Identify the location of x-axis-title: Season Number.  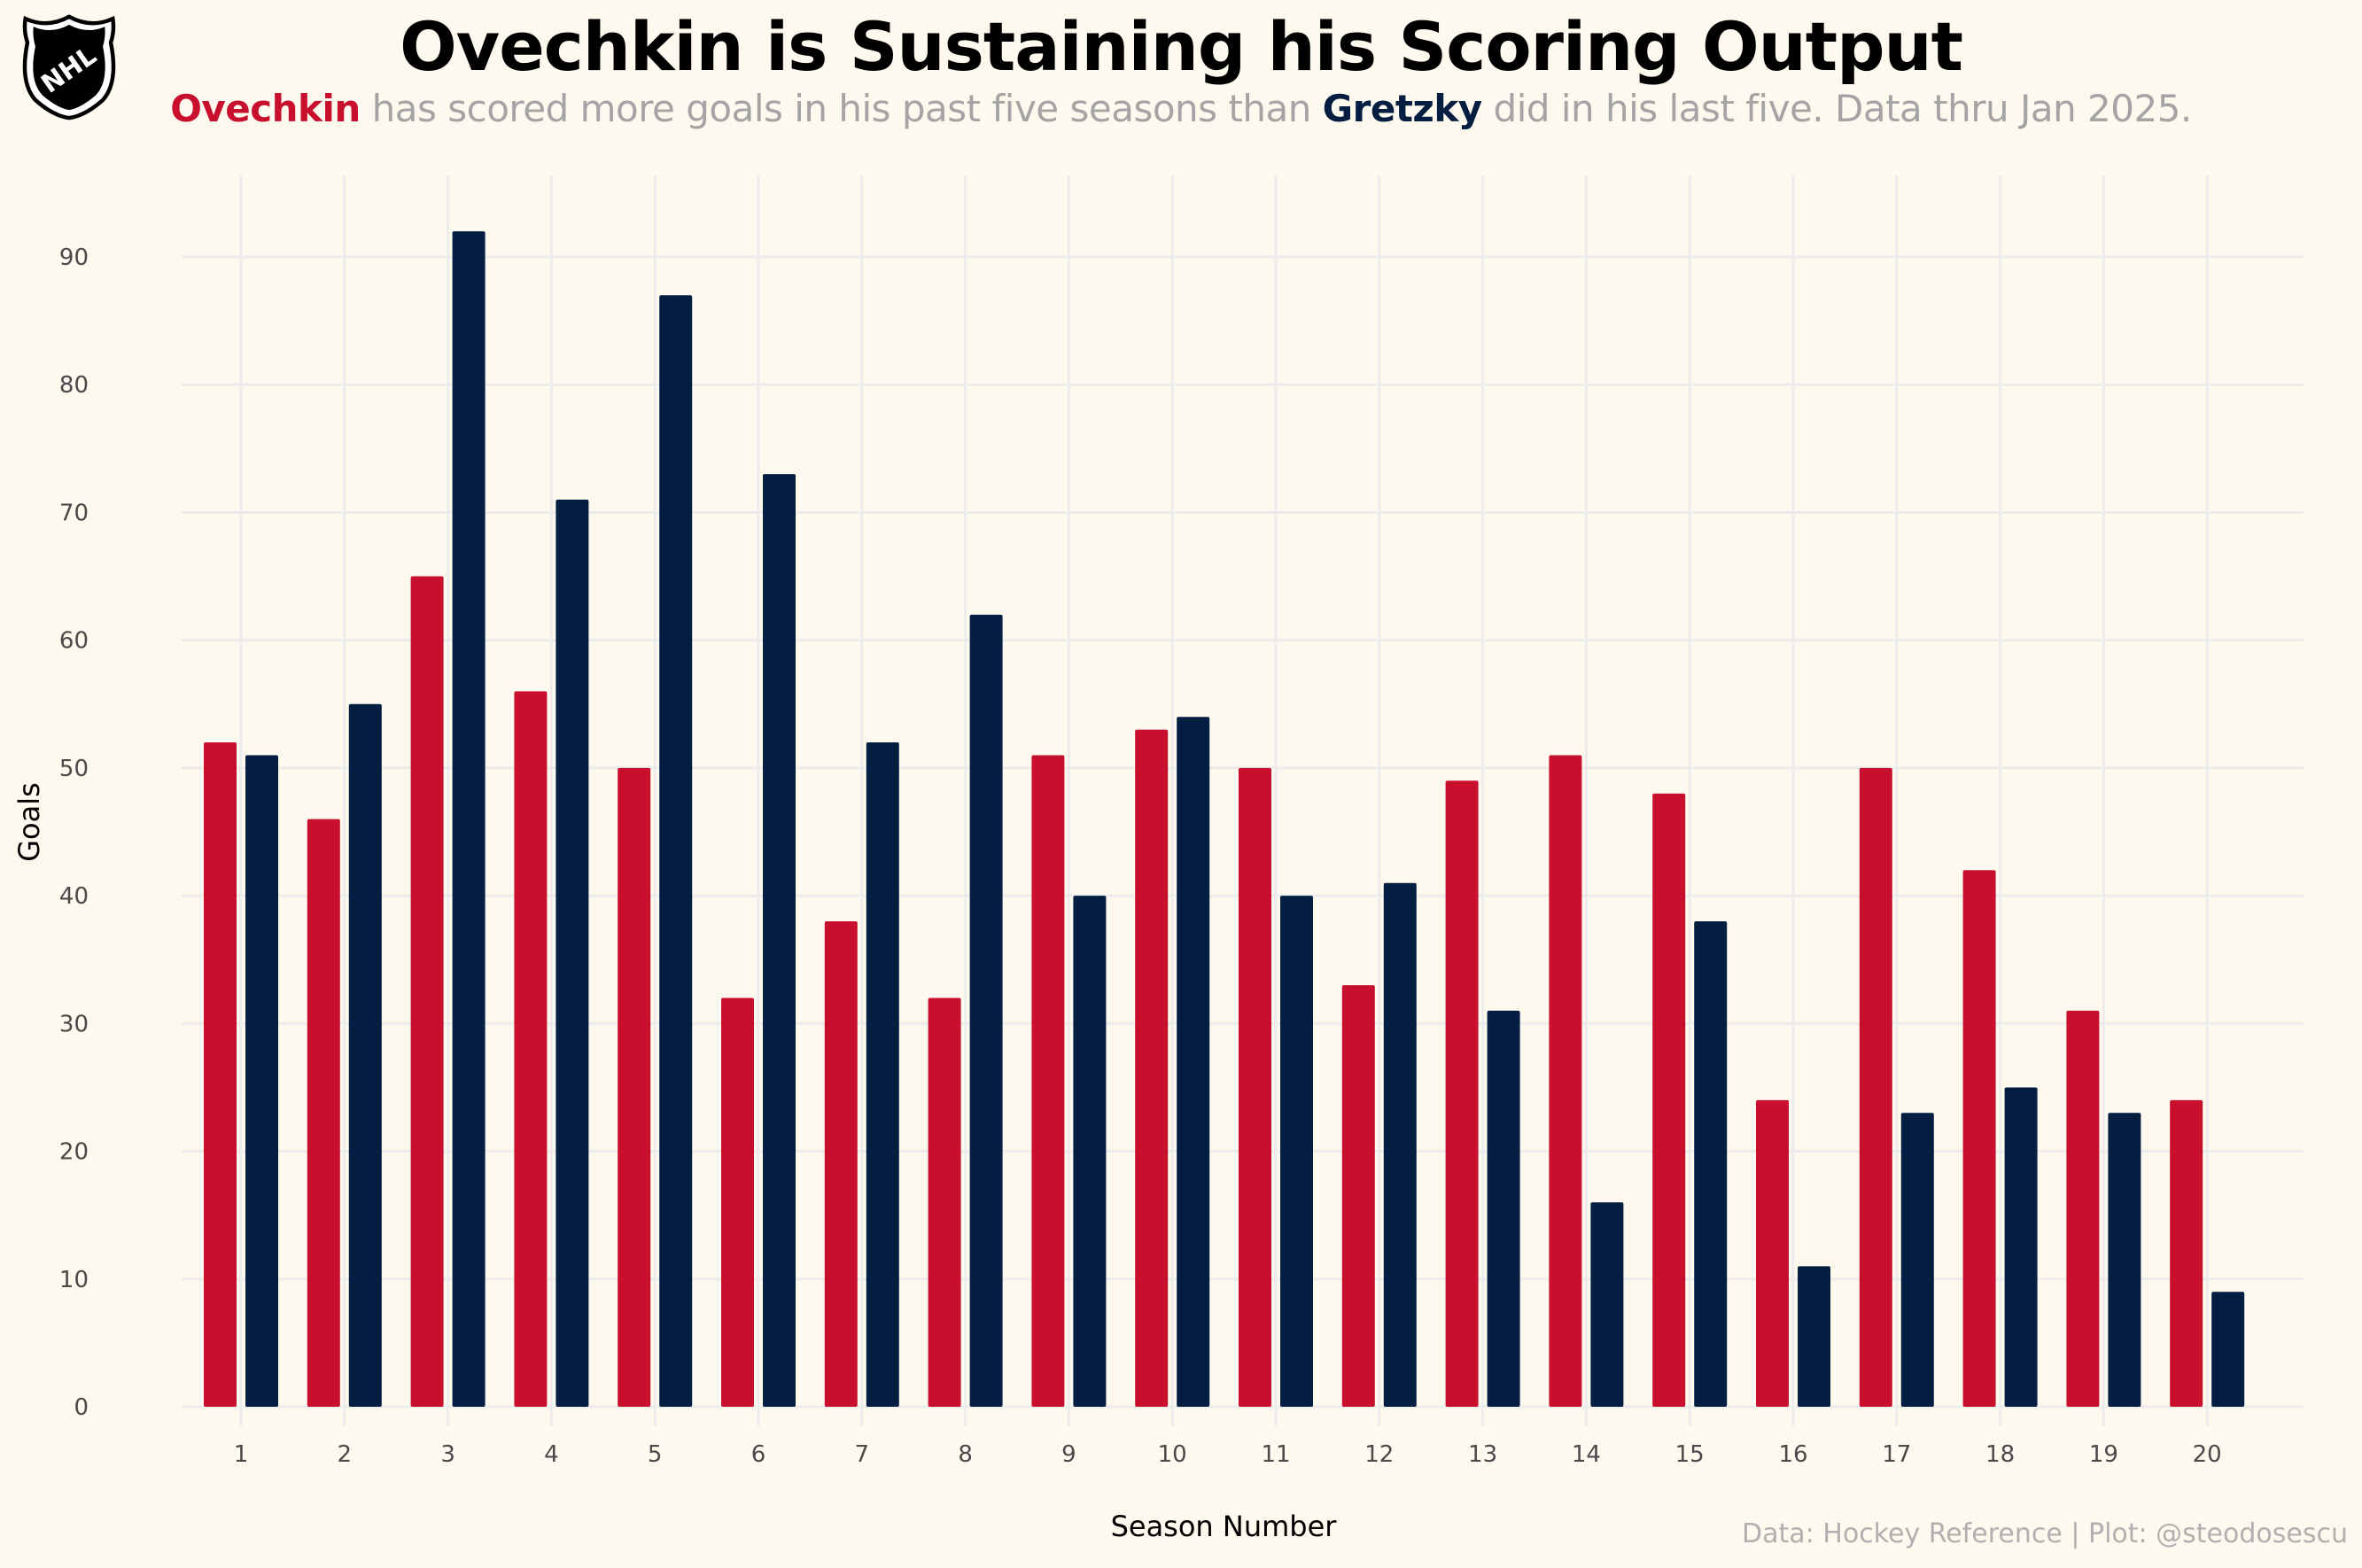
(1224, 1526).